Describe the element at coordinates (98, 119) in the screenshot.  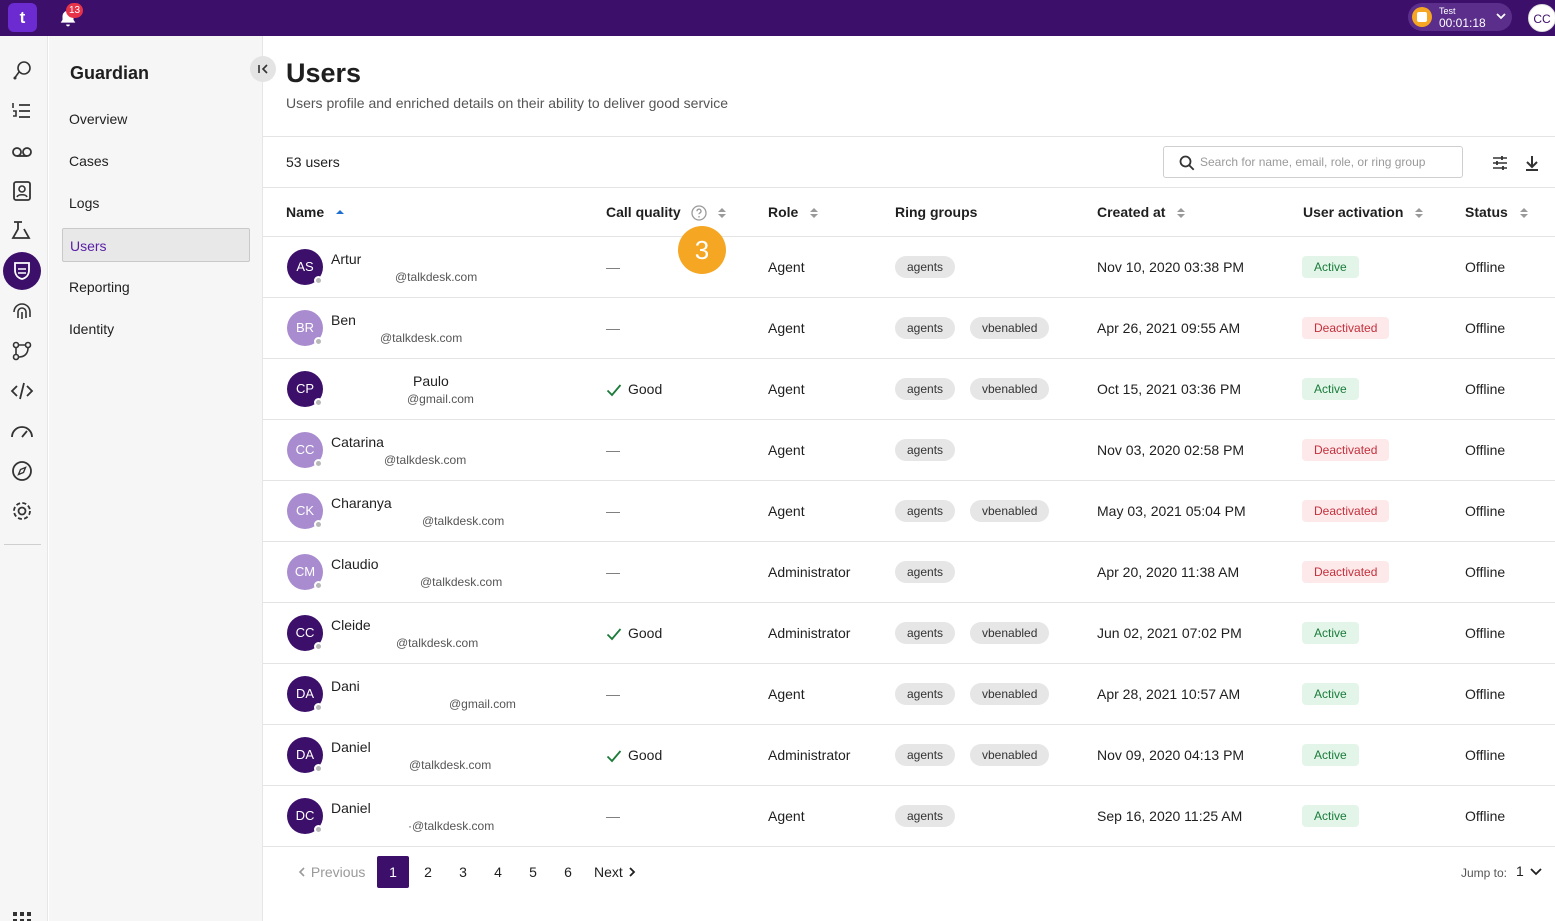
I see `sidebar-item-overview: Overview` at that location.